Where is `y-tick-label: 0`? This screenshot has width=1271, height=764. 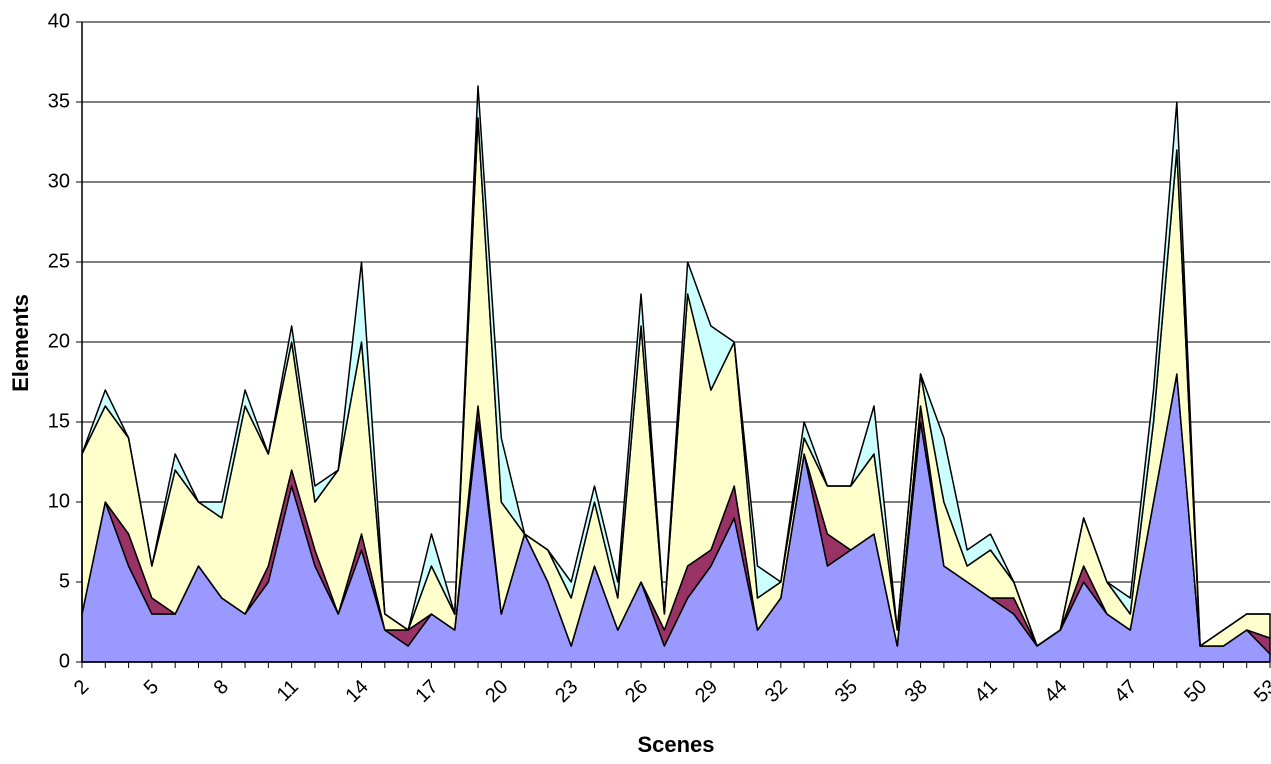
y-tick-label: 0 is located at coordinates (64, 661).